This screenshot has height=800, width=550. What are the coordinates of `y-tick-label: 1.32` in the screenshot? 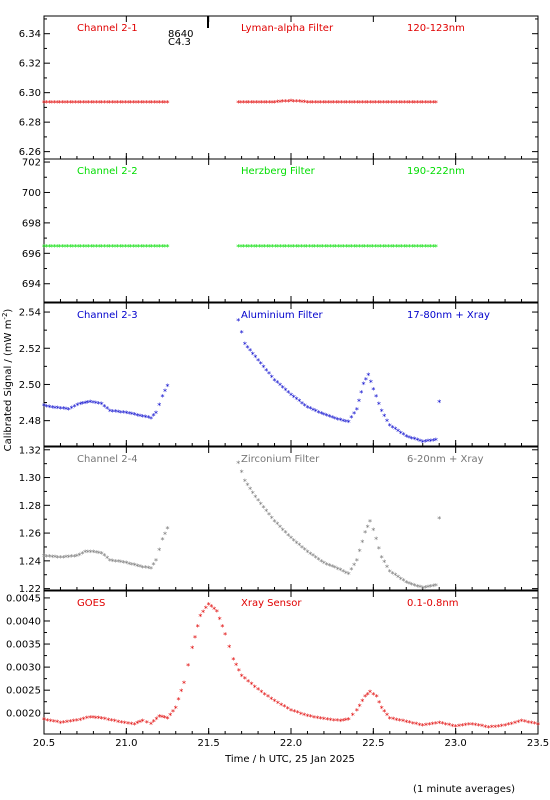 It's located at (30, 450).